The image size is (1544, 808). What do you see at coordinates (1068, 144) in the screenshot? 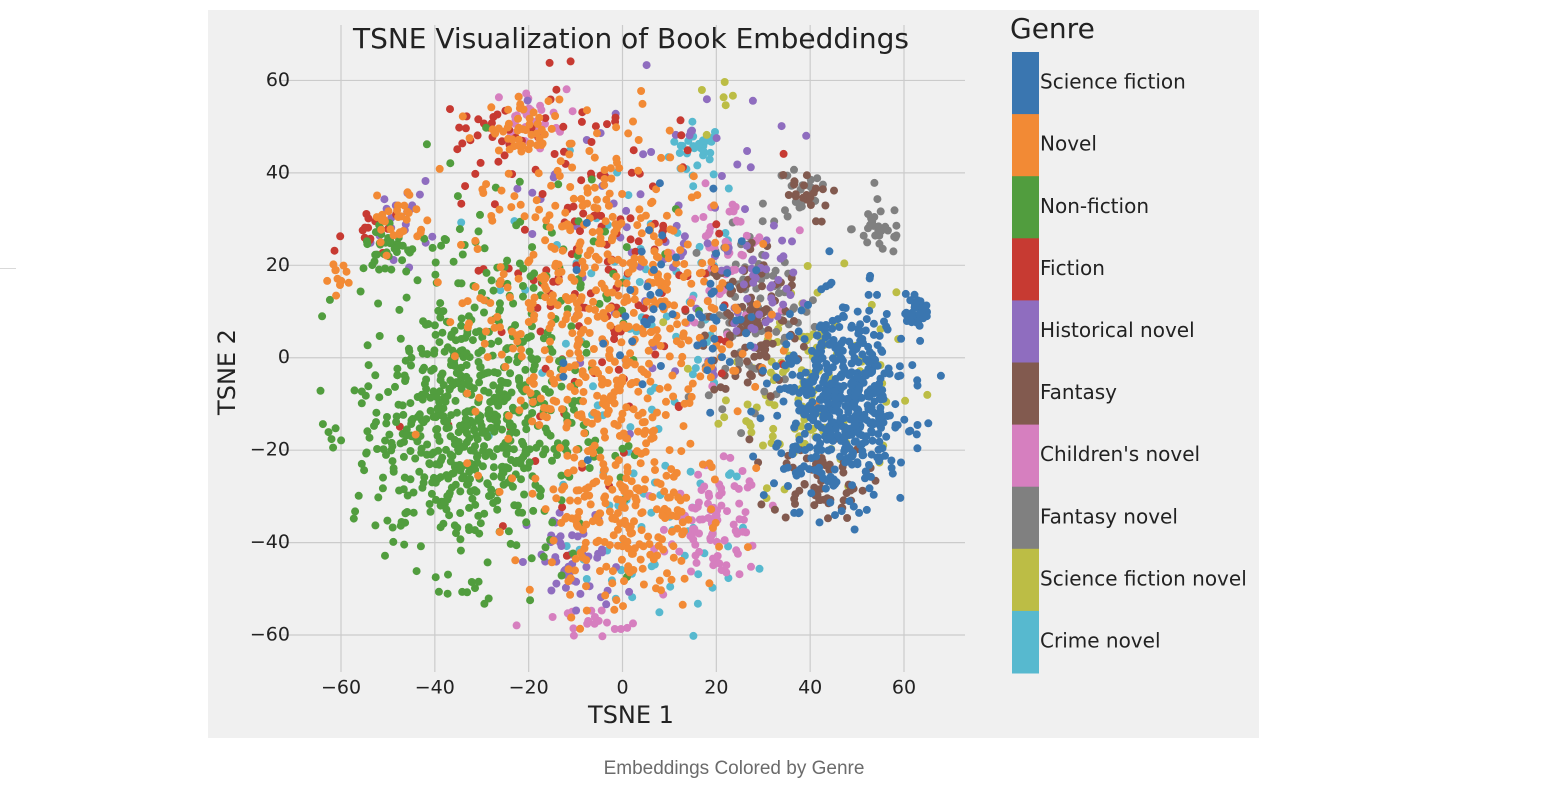
I see `legend-label: Novel` at bounding box center [1068, 144].